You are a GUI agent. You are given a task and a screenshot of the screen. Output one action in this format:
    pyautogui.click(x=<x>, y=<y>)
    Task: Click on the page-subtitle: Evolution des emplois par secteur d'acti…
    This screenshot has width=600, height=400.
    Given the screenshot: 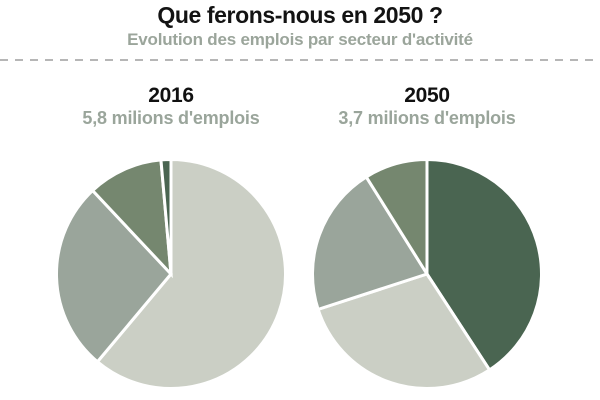 What is the action you would take?
    pyautogui.click(x=300, y=40)
    